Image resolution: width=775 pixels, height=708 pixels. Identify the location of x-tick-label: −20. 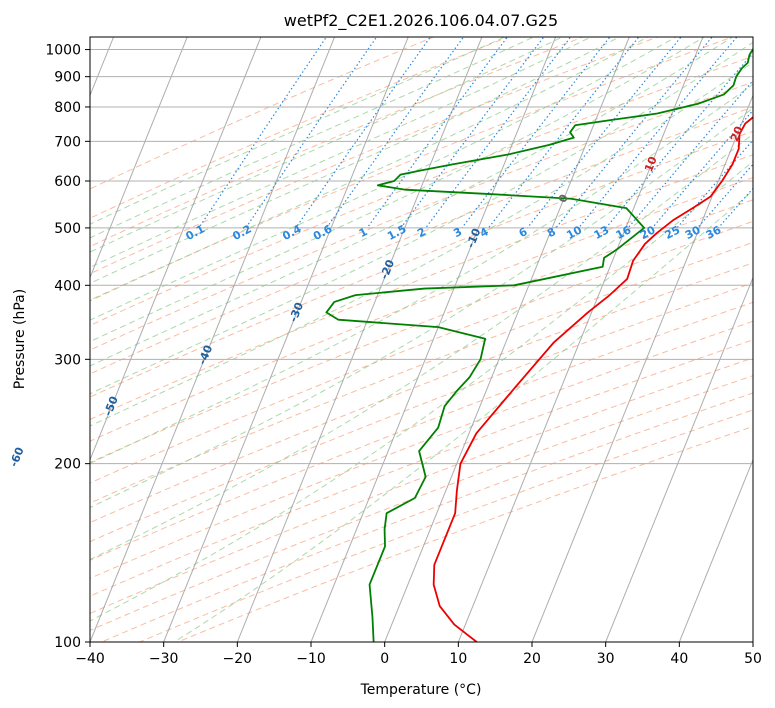
(238, 659).